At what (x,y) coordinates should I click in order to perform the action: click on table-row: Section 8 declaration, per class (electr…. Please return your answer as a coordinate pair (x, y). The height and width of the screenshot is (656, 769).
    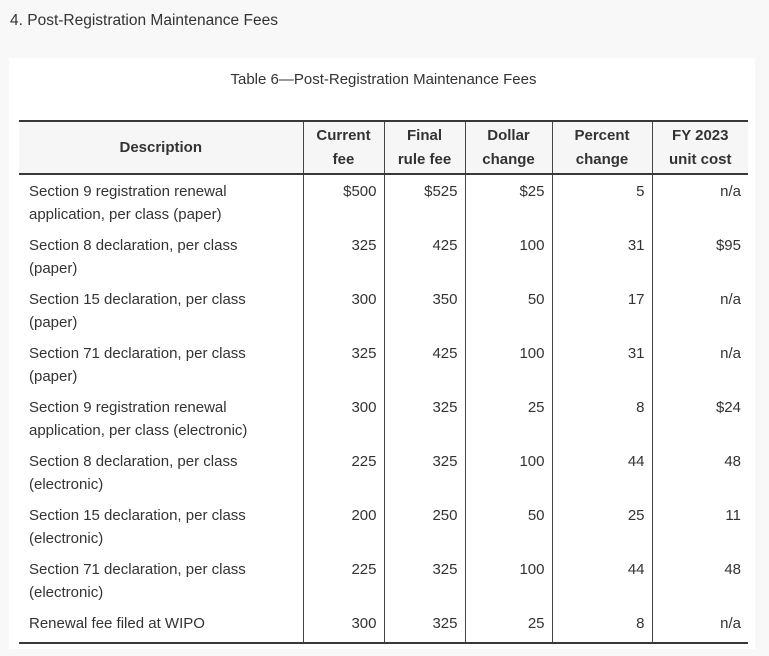
    Looking at the image, I should click on (383, 472).